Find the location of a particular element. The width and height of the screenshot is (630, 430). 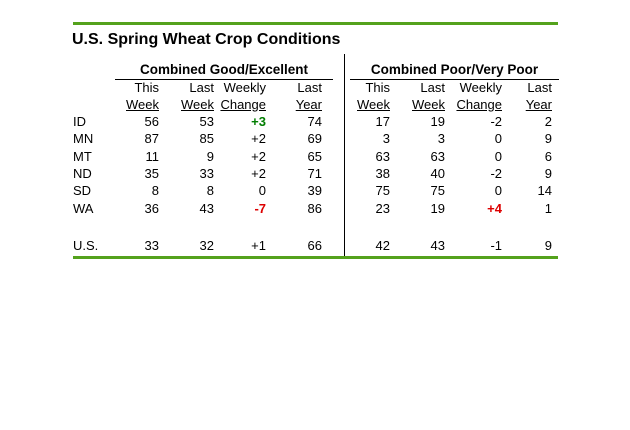

weekly-change-value: -7 is located at coordinates (260, 208).